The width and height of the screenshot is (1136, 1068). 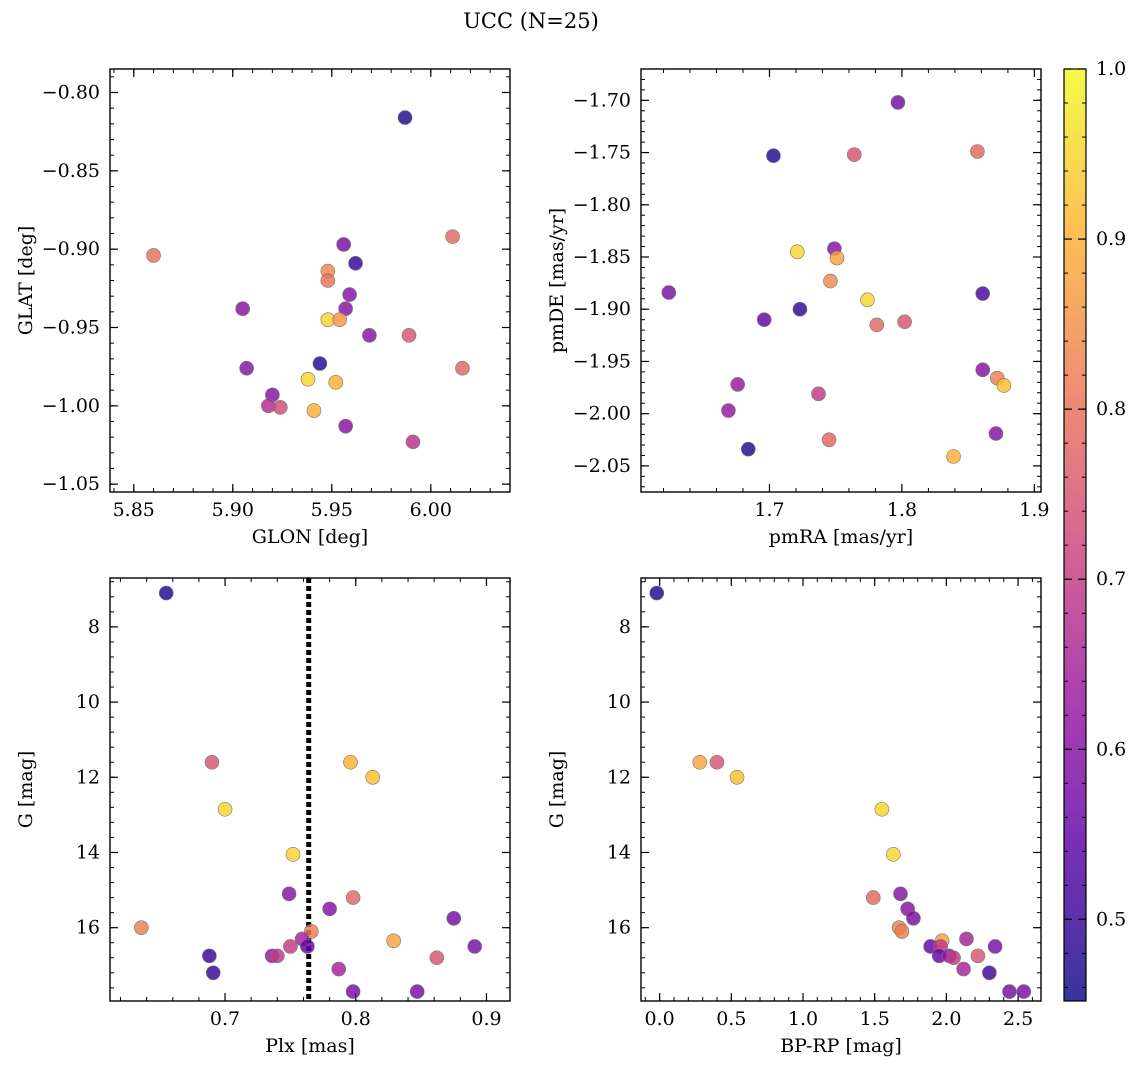 What do you see at coordinates (94, 627) in the screenshot?
I see `y-tick-label: 8` at bounding box center [94, 627].